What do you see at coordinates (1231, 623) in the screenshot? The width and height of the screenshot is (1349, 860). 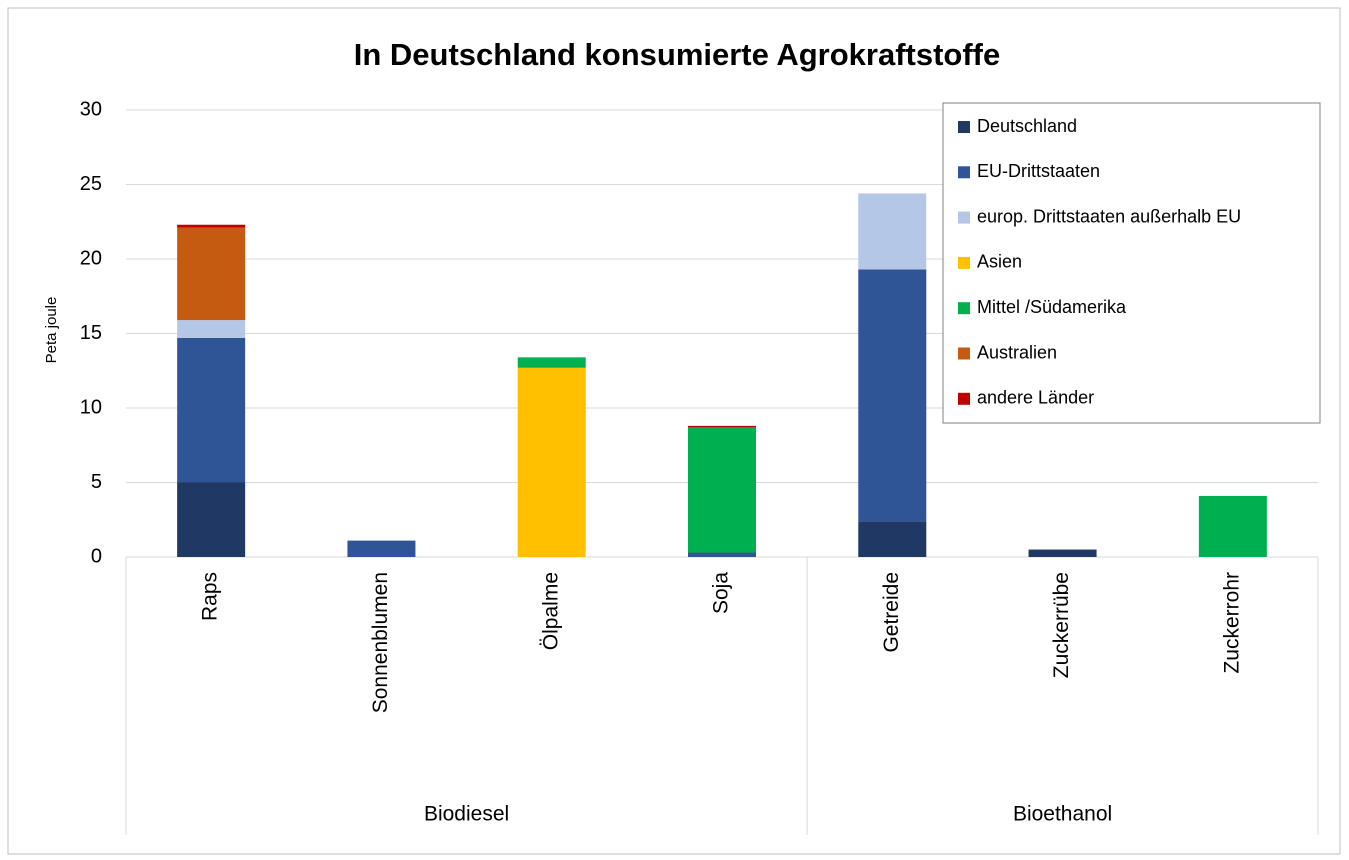 I see `x-tick-label: Zuckerrohr` at bounding box center [1231, 623].